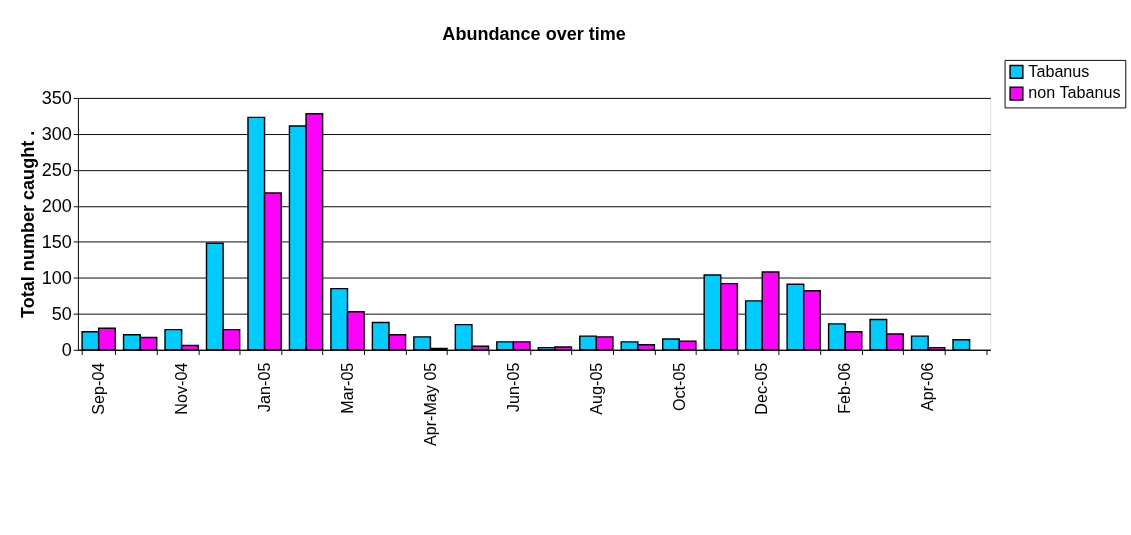 Image resolution: width=1131 pixels, height=535 pixels. I want to click on y-tick-label: 300, so click(56, 134).